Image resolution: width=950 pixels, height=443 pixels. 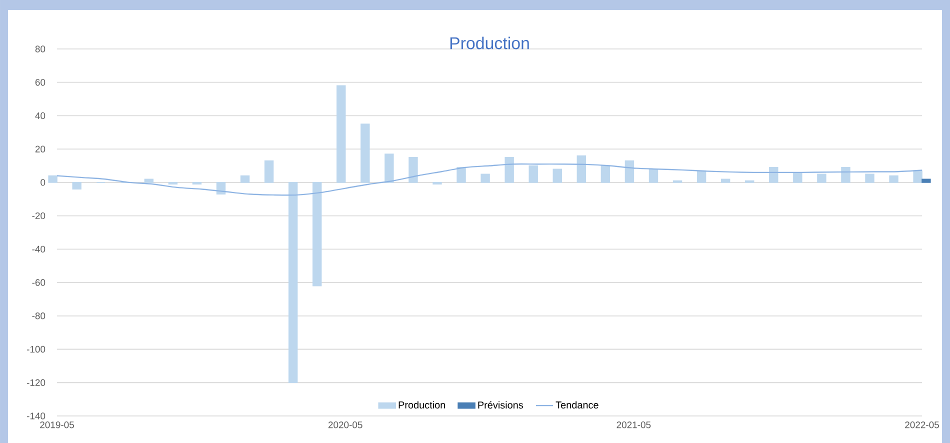 I want to click on x-tick-label: 2020-05, so click(x=345, y=425).